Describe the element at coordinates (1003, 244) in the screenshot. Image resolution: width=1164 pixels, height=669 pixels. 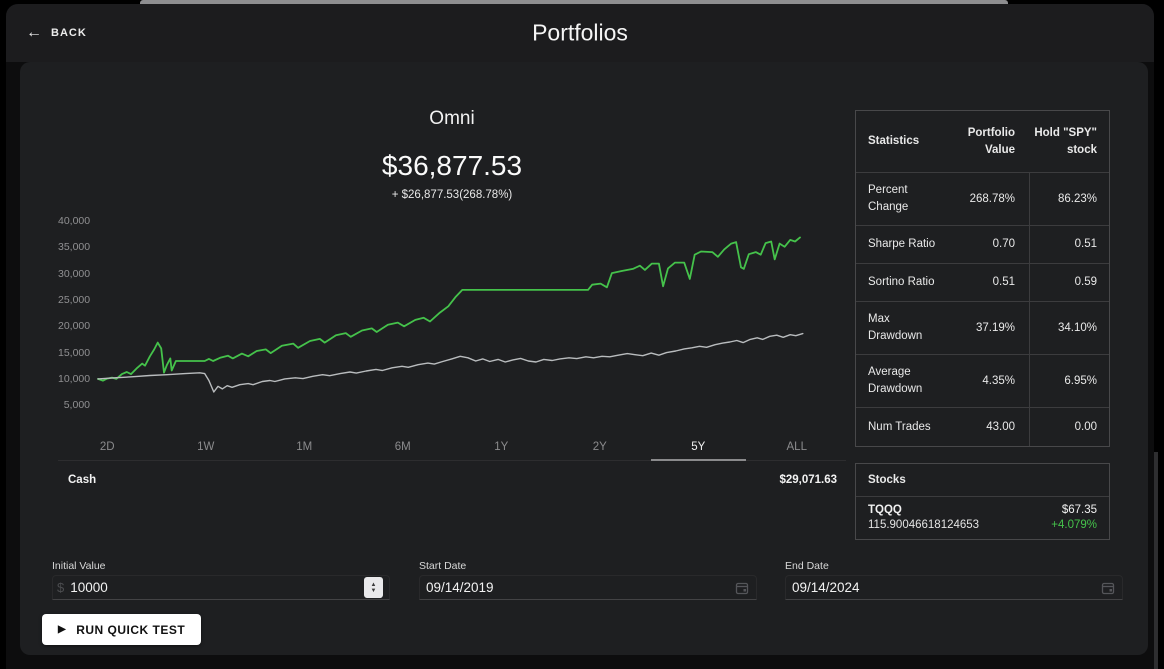
I see `stat-portfolio-value: 0.70` at that location.